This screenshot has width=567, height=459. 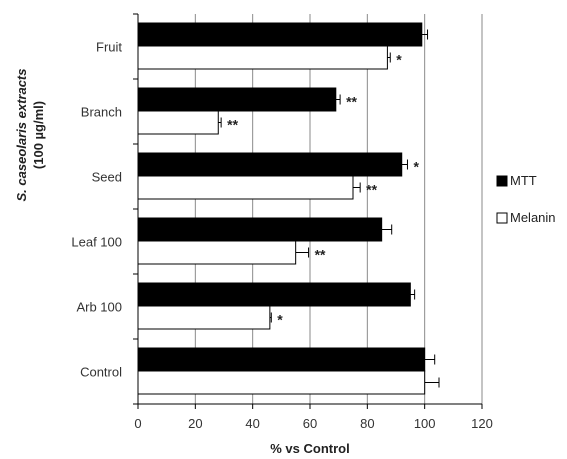 What do you see at coordinates (367, 423) in the screenshot?
I see `x-tick-label-4: 80` at bounding box center [367, 423].